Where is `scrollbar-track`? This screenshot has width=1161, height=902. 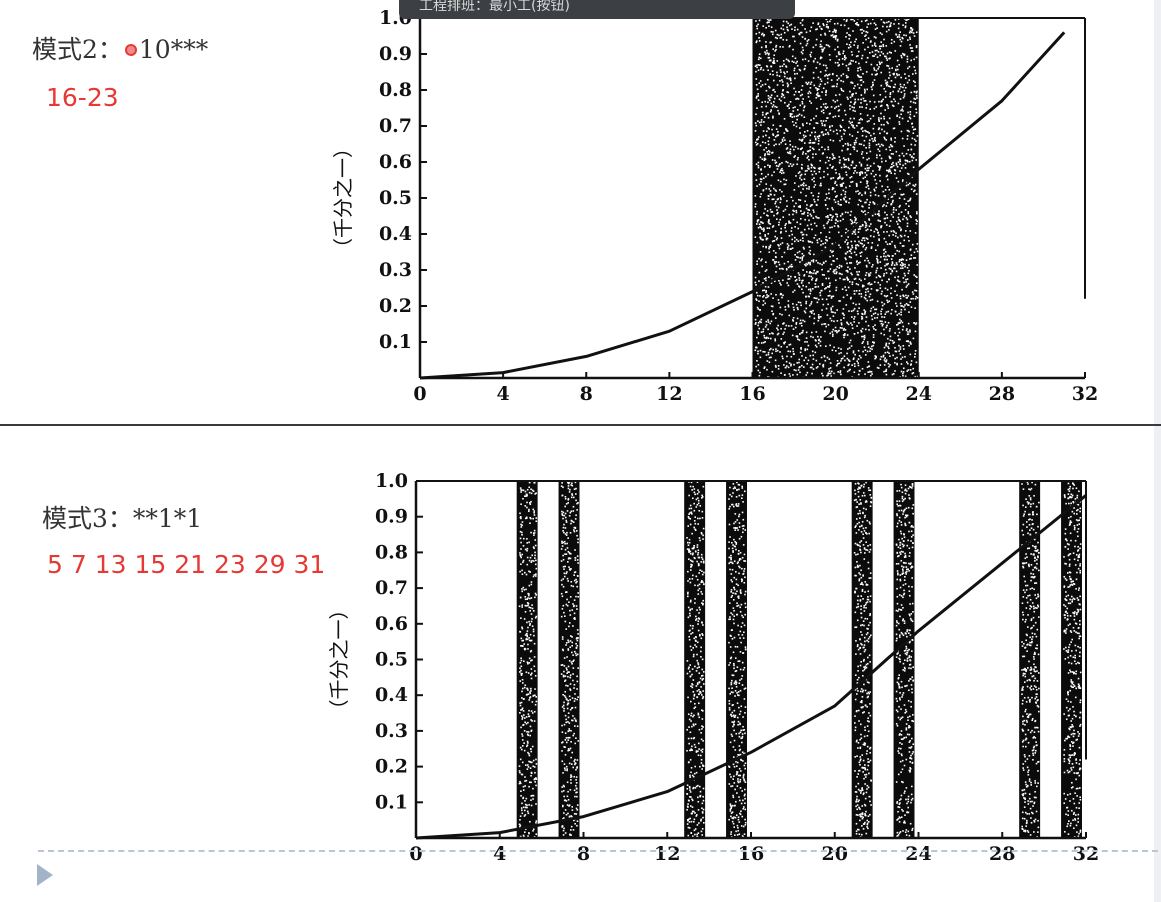 scrollbar-track is located at coordinates (1157, 451).